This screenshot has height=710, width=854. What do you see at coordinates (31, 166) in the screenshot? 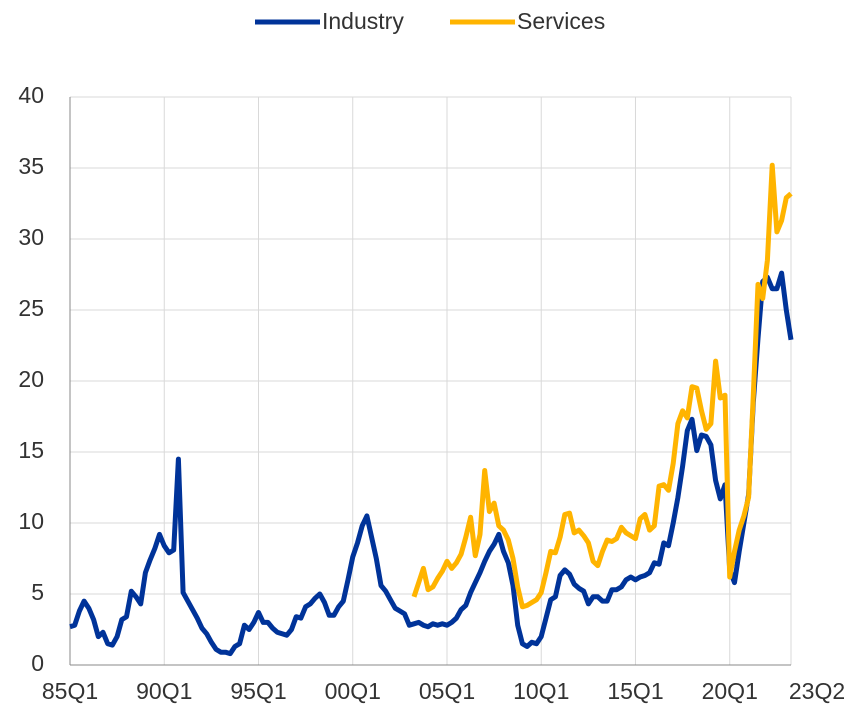
I see `y-tick-label: 35` at bounding box center [31, 166].